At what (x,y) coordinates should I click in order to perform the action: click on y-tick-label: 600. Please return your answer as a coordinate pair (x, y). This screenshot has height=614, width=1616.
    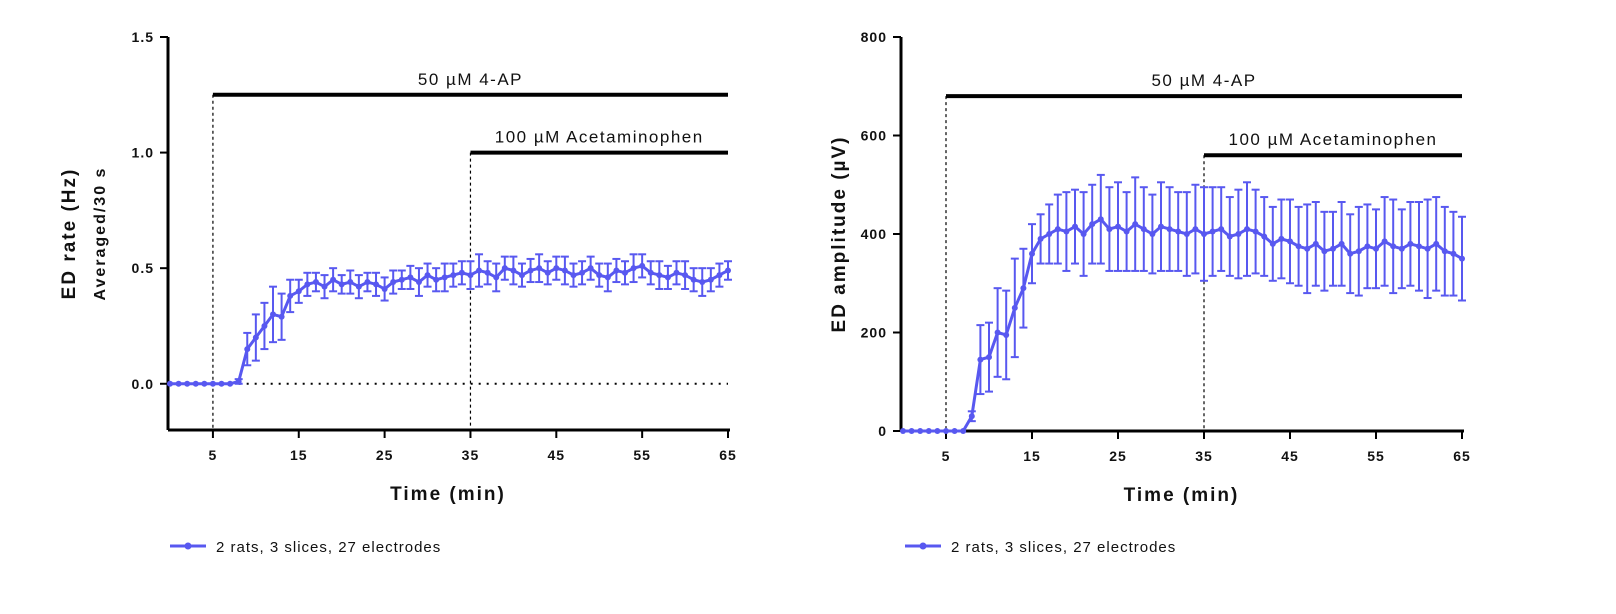
    Looking at the image, I should click on (874, 136).